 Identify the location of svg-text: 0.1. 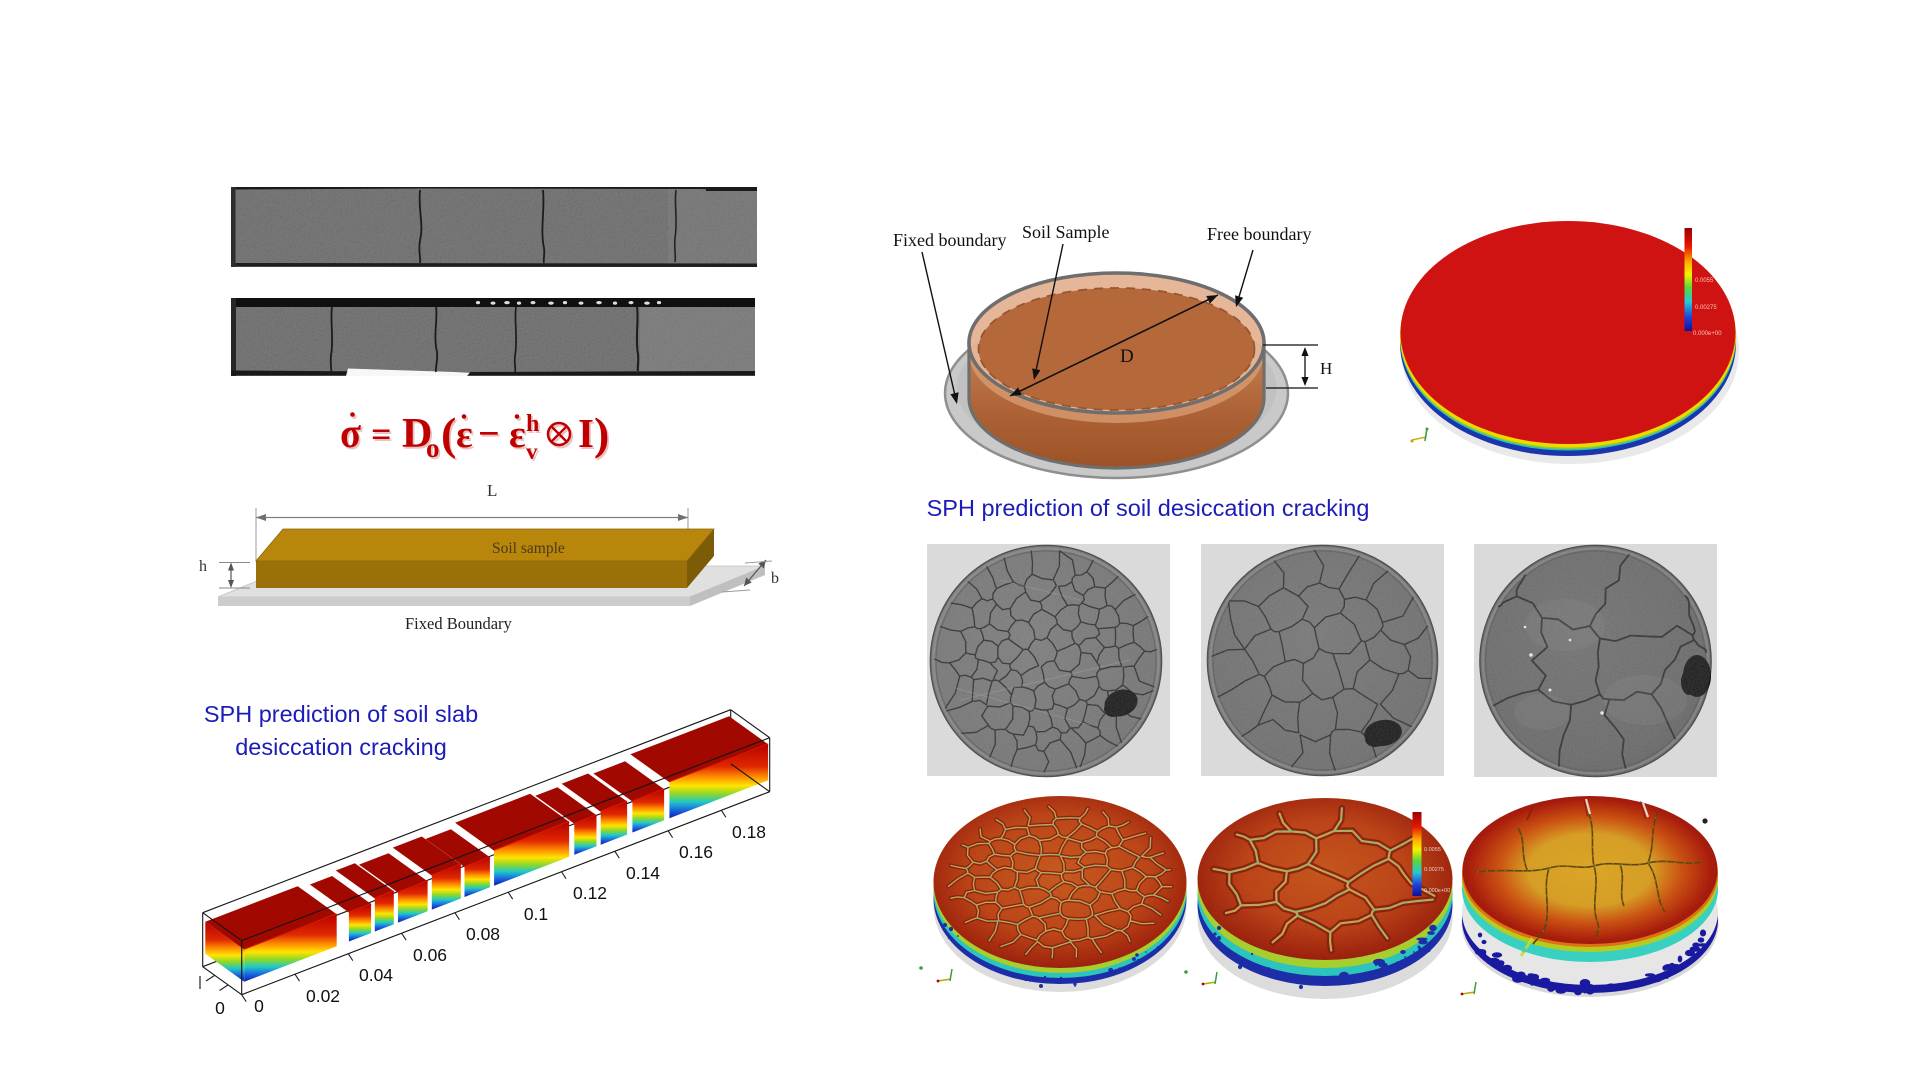
(536, 914).